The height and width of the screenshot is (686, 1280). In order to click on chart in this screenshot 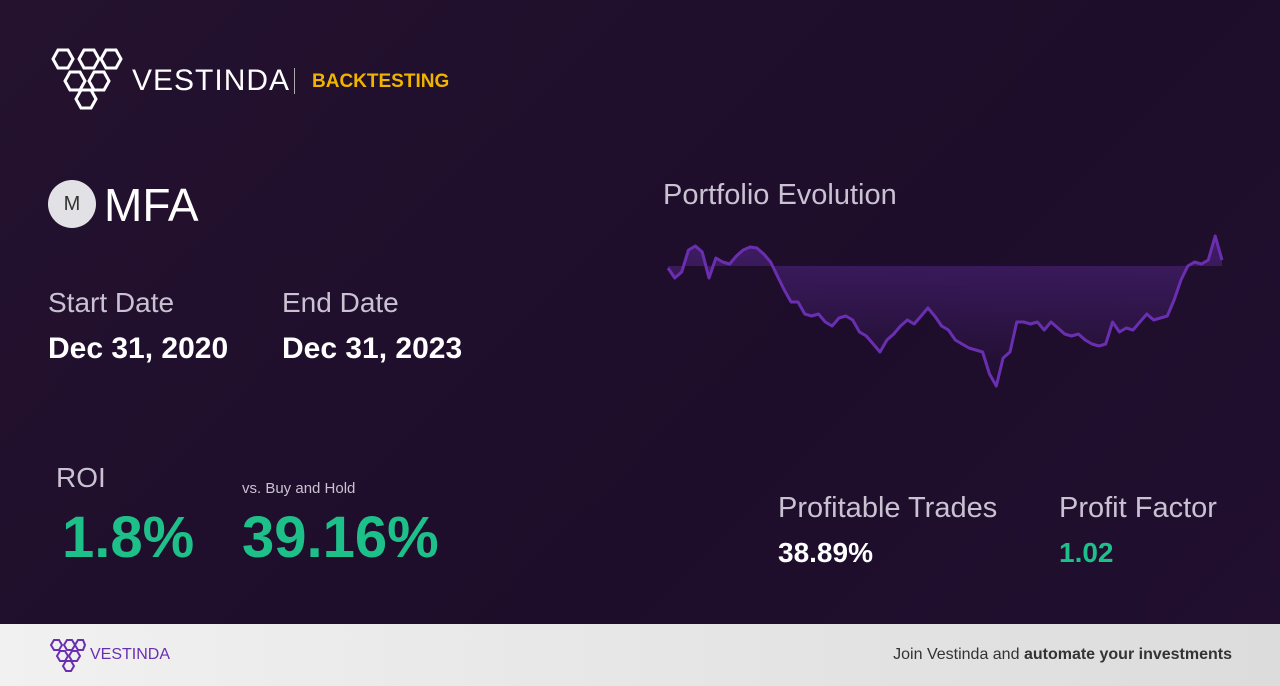, I will do `click(945, 311)`.